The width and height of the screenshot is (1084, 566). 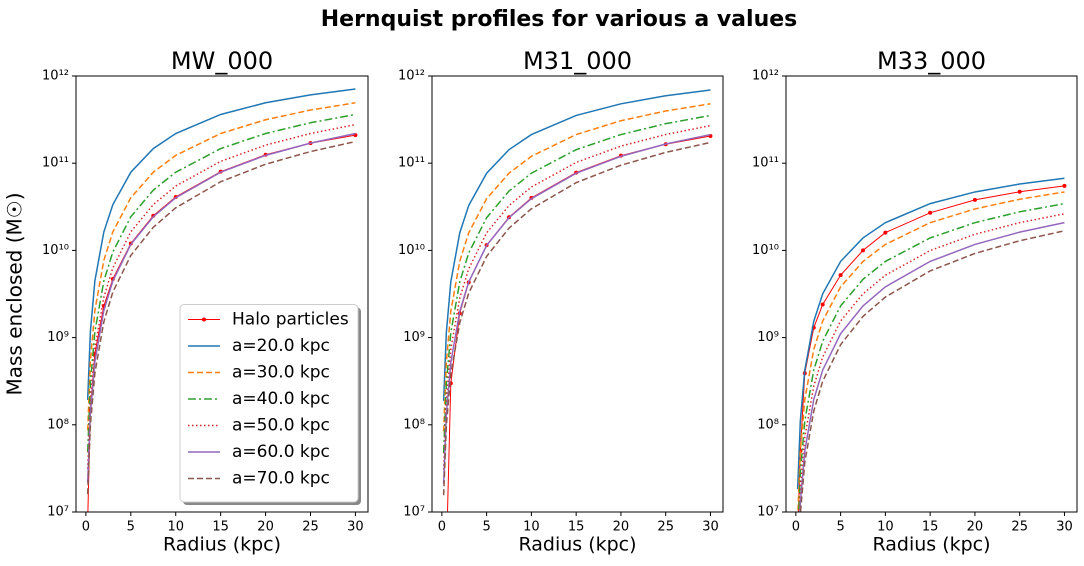 What do you see at coordinates (204, 319) in the screenshot?
I see `legend-marker` at bounding box center [204, 319].